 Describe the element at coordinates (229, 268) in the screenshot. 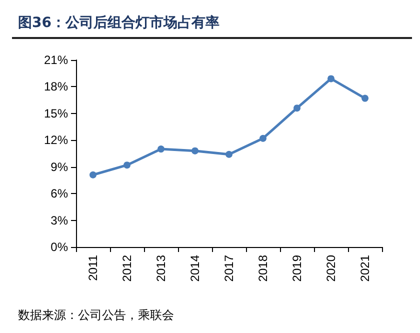

I see `x-tick-label: 2017` at that location.